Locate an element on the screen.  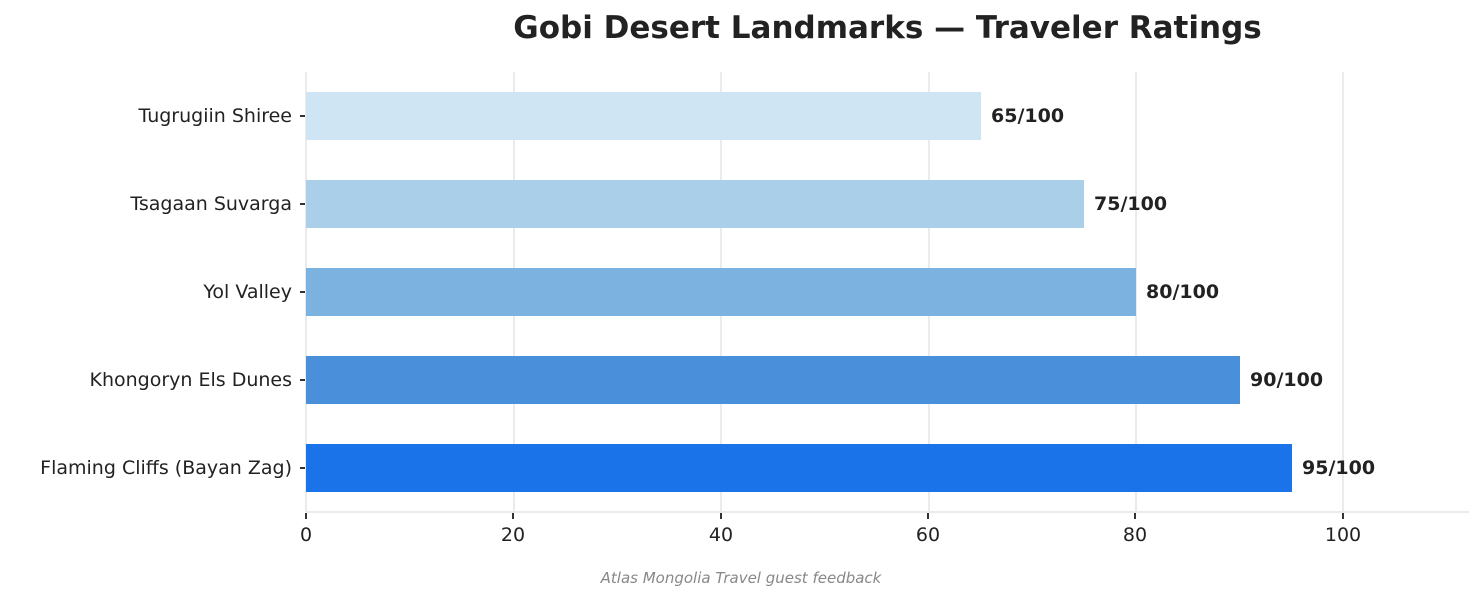
y-tick-label: Yol Valley is located at coordinates (247, 292).